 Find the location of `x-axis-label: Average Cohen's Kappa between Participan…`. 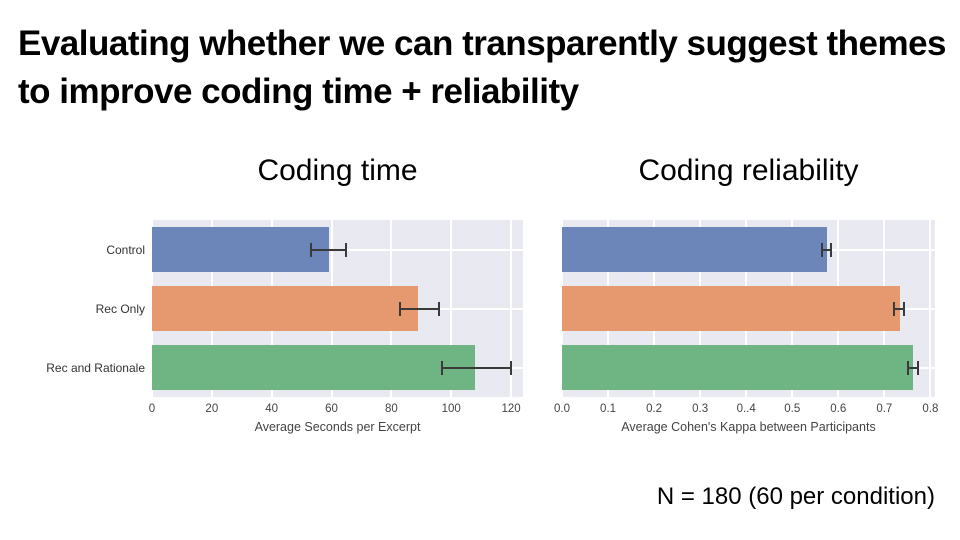

x-axis-label: Average Cohen's Kappa between Participan… is located at coordinates (748, 427).